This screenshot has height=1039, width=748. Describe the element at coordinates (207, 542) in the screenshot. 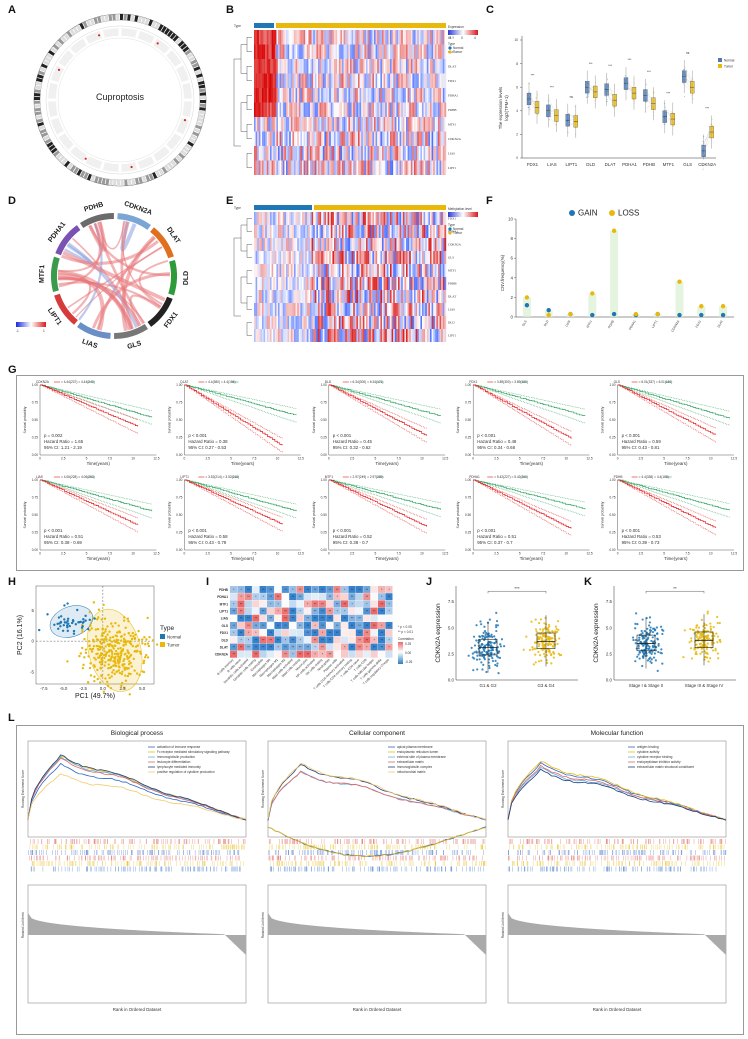

I see `km-ci-text: 95% CI: 0.43 - 0.79` at that location.